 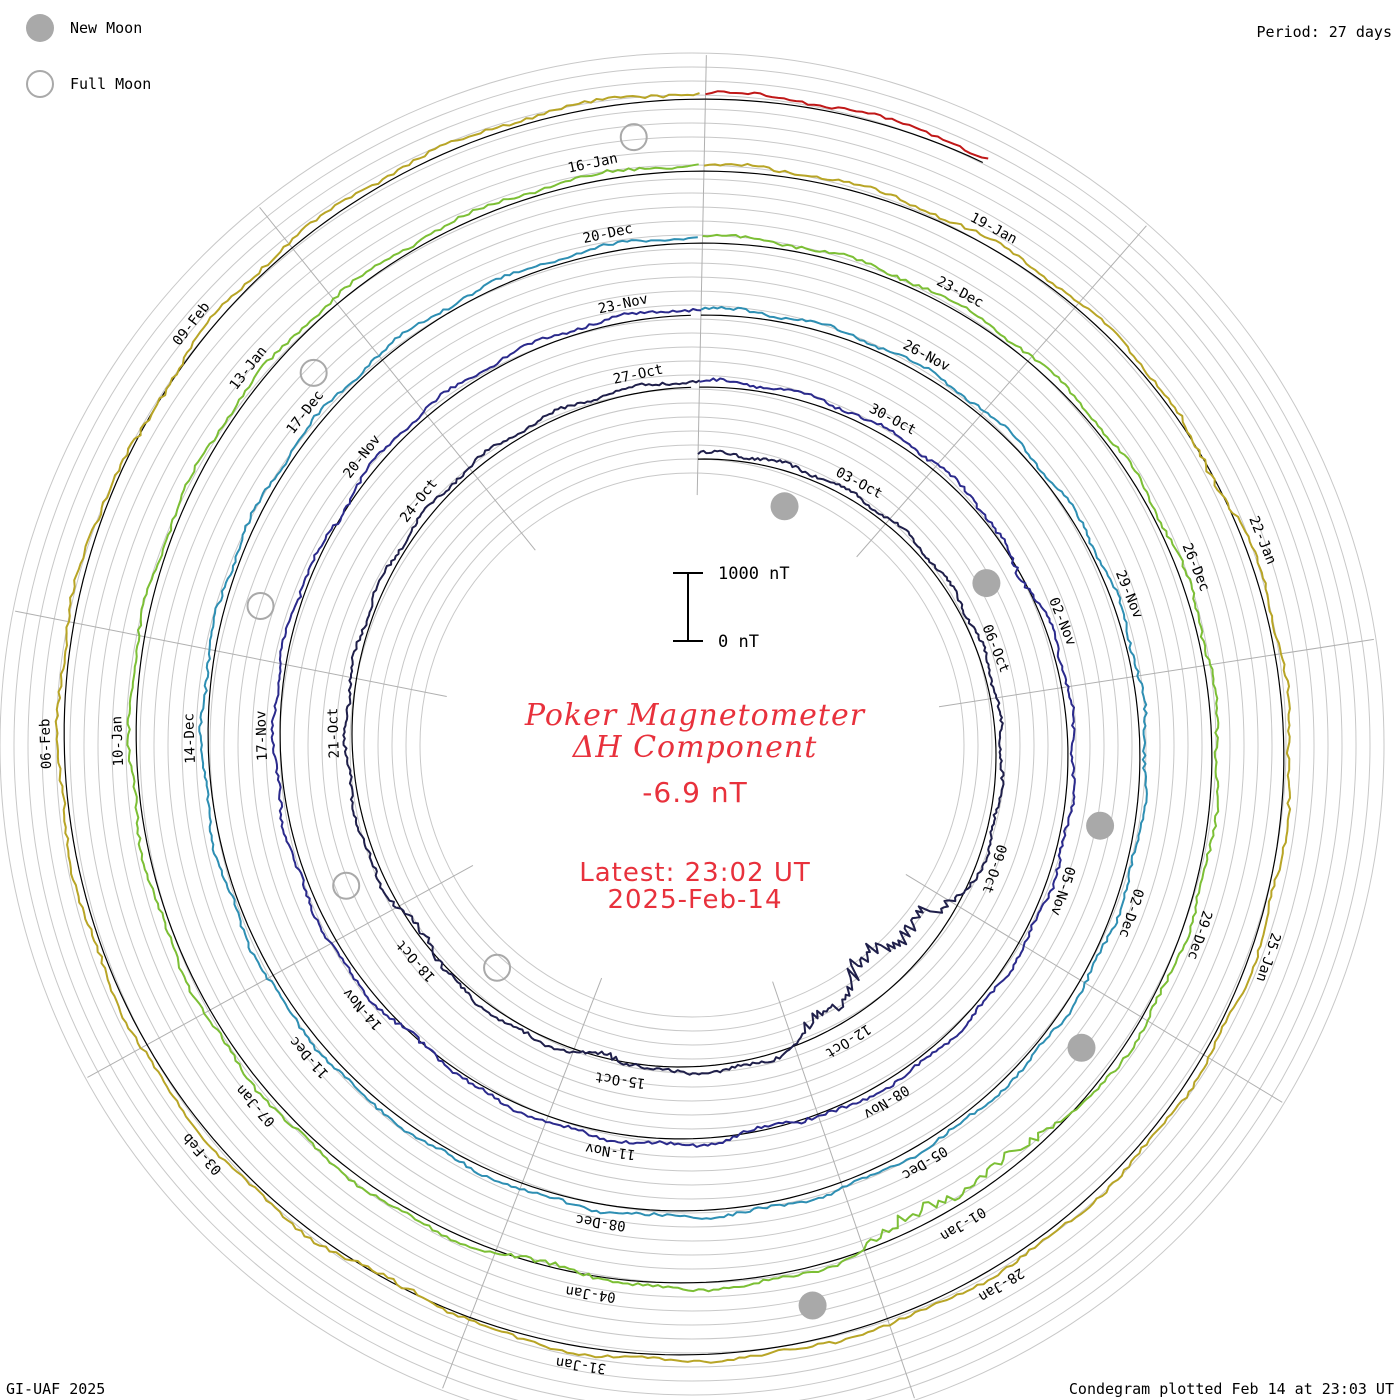 What do you see at coordinates (591, 1293) in the screenshot?
I see `date-label: 04-Jan` at bounding box center [591, 1293].